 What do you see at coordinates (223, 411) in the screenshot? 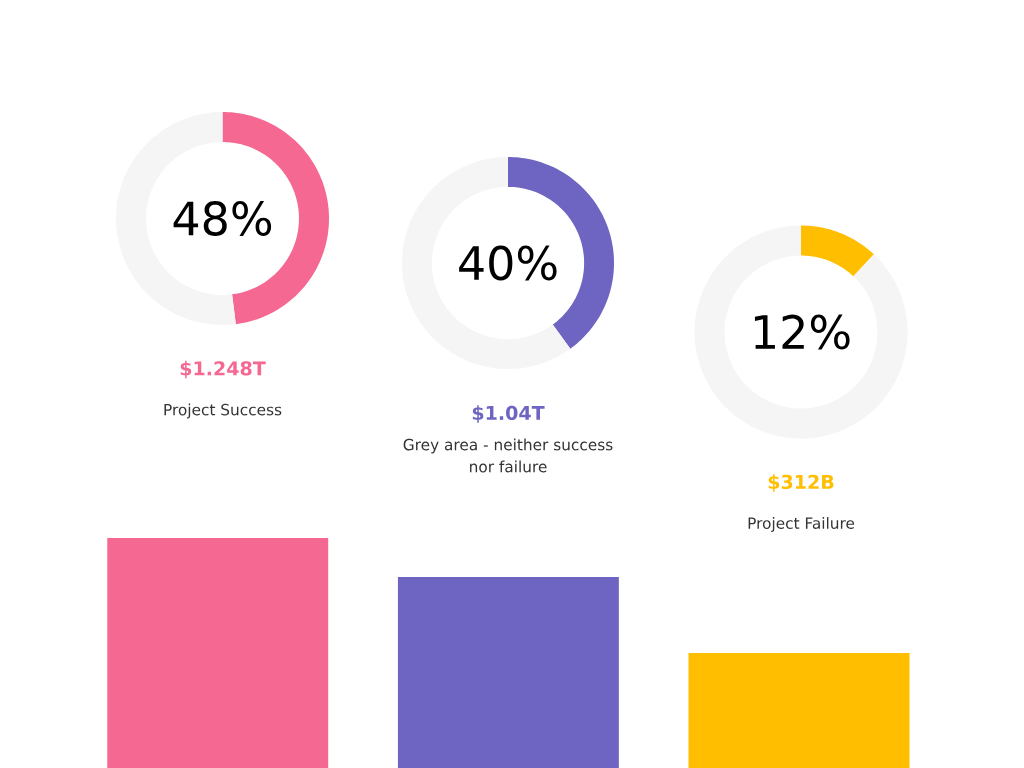
I see `text: Project Success` at bounding box center [223, 411].